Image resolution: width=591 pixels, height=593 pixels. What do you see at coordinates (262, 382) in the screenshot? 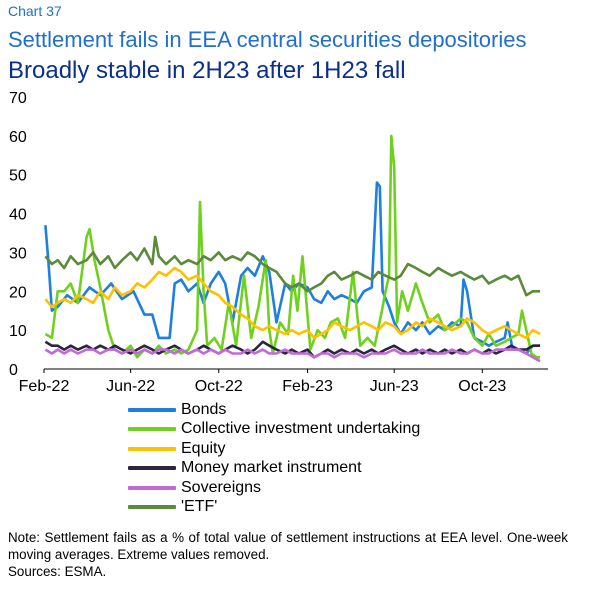
I see `x-axis-ticks: Feb-22 Jun-22 Oct-22 Feb-23 Jun-23 Oct-23` at bounding box center [262, 382].